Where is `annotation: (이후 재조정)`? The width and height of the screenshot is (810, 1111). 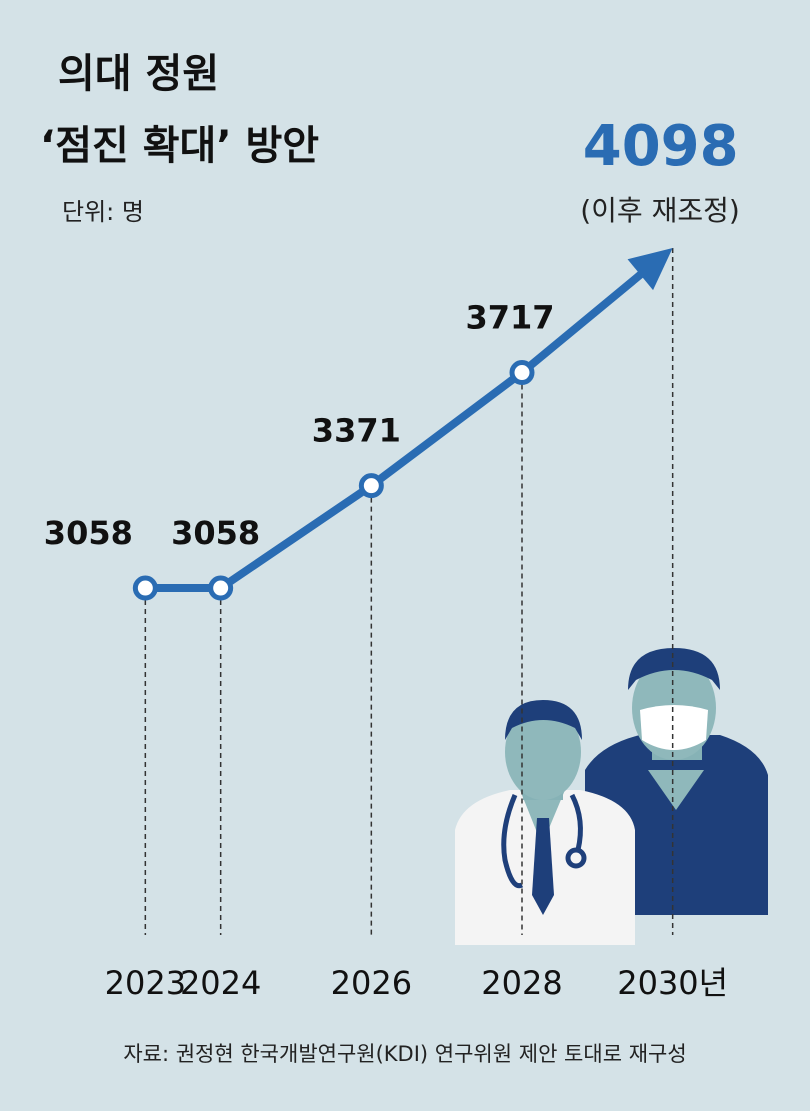 annotation: (이후 재조정) is located at coordinates (660, 210).